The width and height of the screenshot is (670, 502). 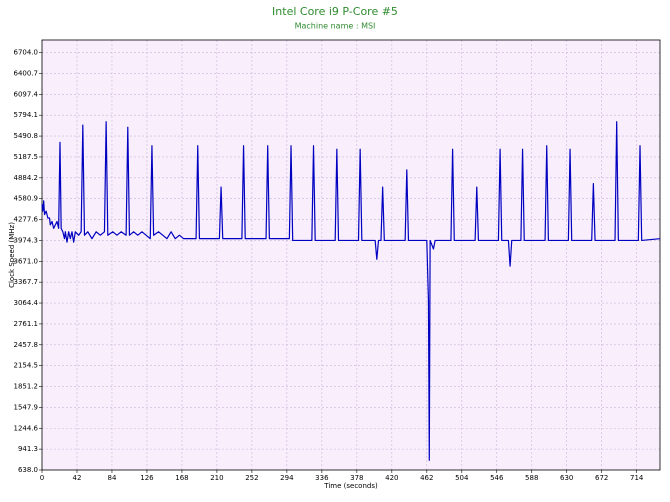 What do you see at coordinates (601, 478) in the screenshot?
I see `x-tick-label: 672` at bounding box center [601, 478].